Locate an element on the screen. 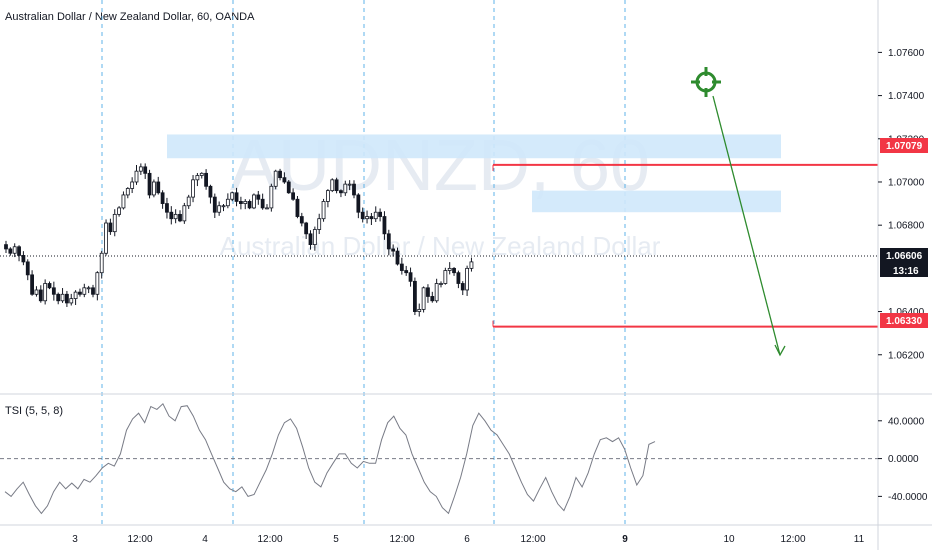 The image size is (932, 550). bar-countdown-label: 13:16 is located at coordinates (906, 271).